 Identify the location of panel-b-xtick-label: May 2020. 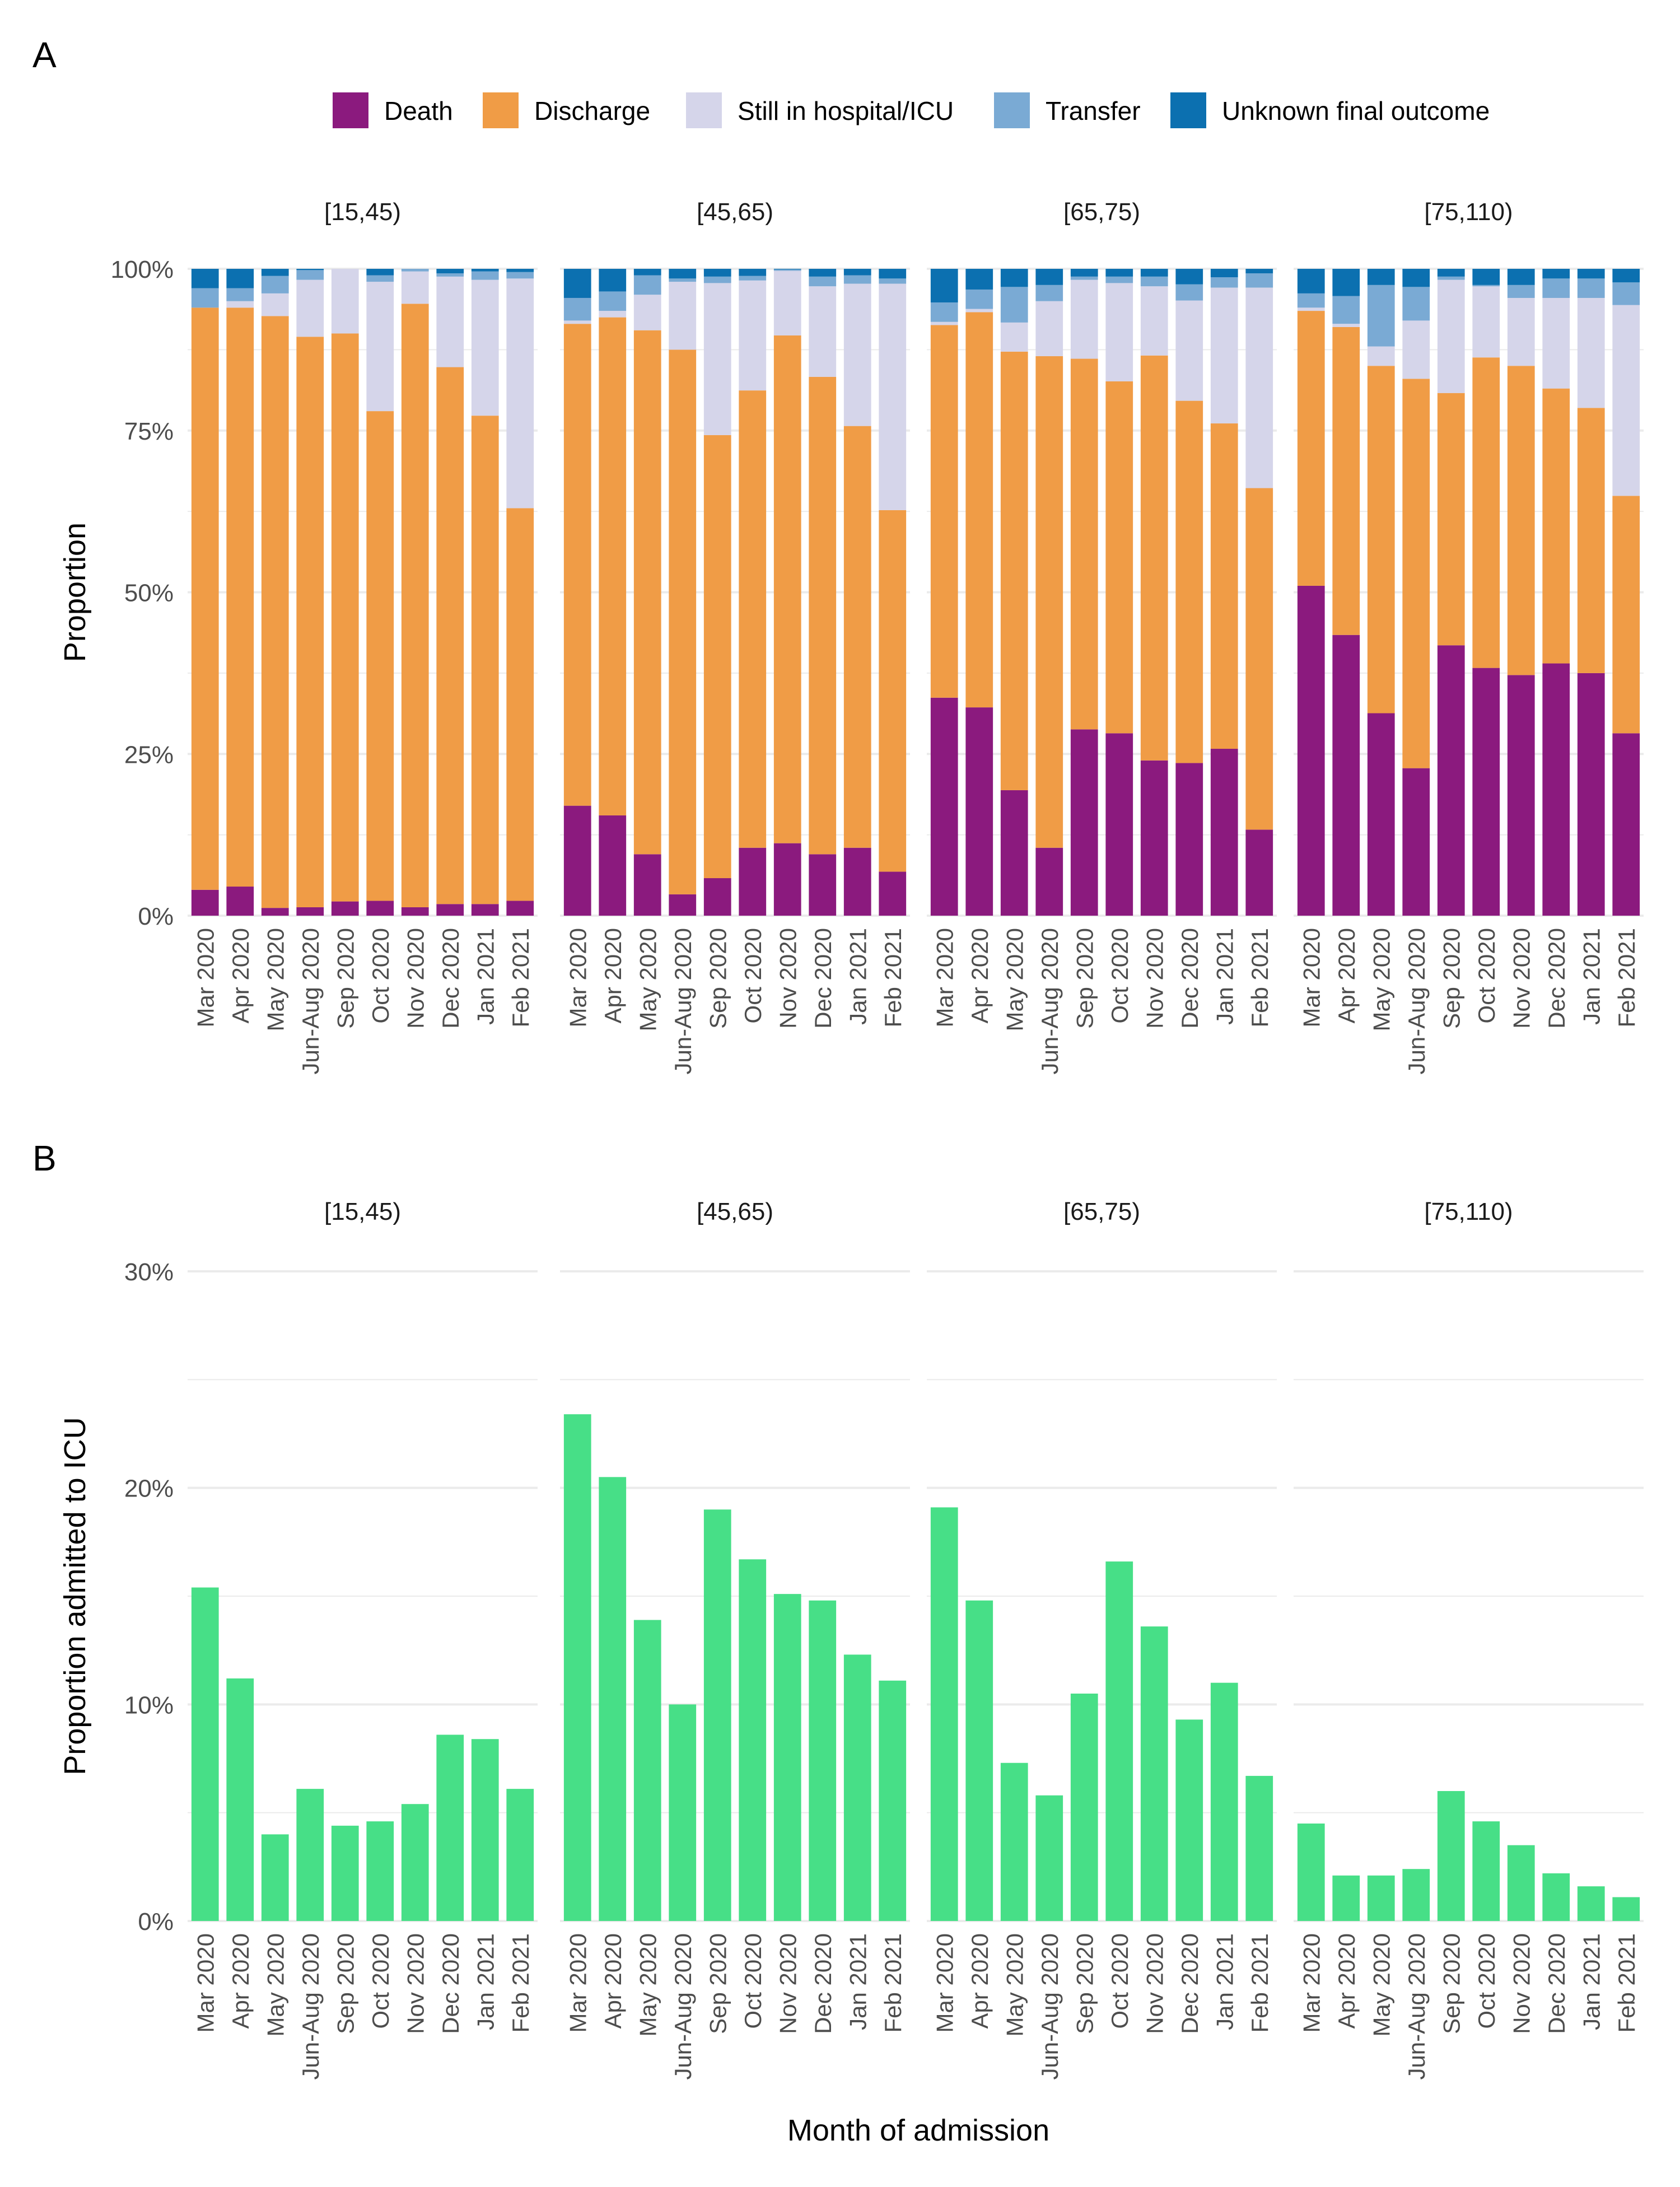
(1015, 1984).